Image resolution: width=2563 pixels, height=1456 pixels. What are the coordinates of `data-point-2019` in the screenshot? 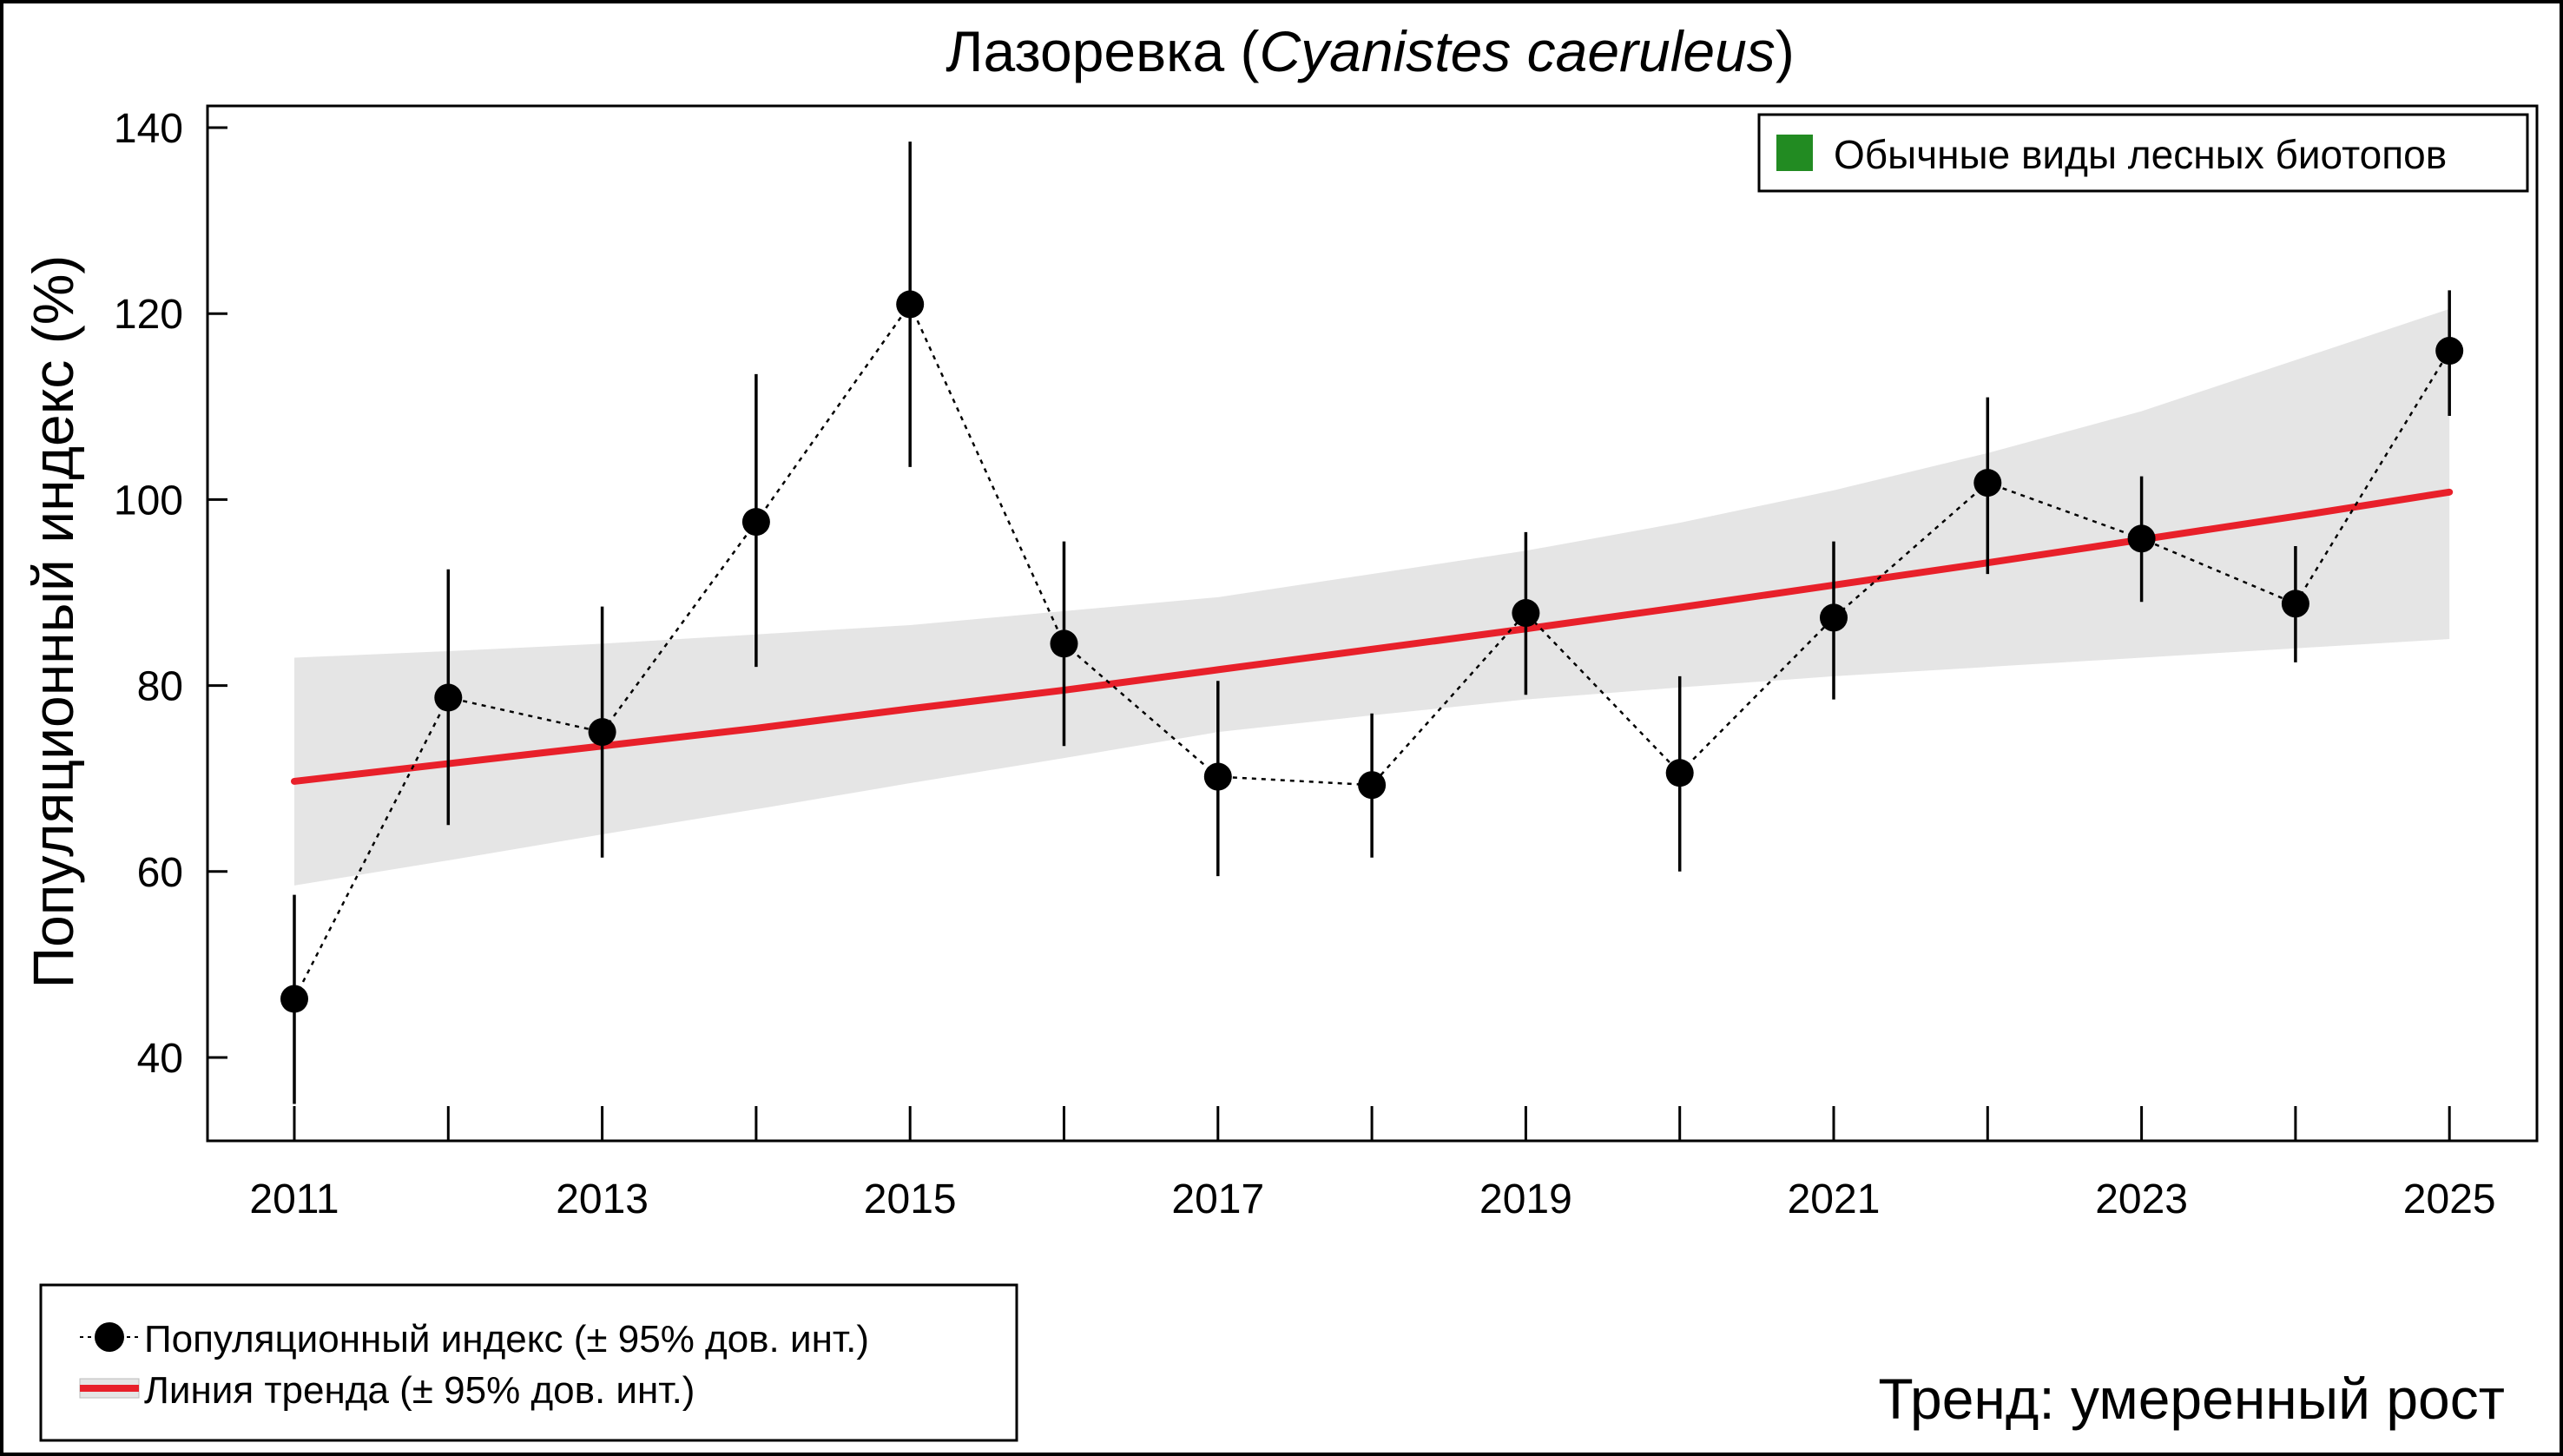 It's located at (1526, 613).